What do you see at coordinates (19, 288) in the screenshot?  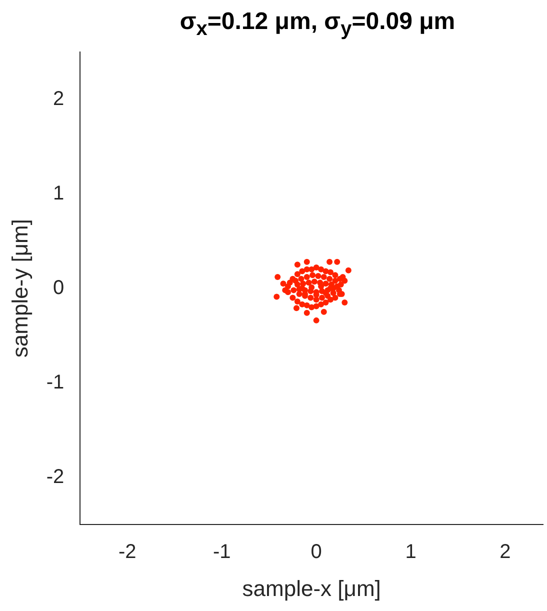 I see `y-axis-title: sample-y [μm]` at bounding box center [19, 288].